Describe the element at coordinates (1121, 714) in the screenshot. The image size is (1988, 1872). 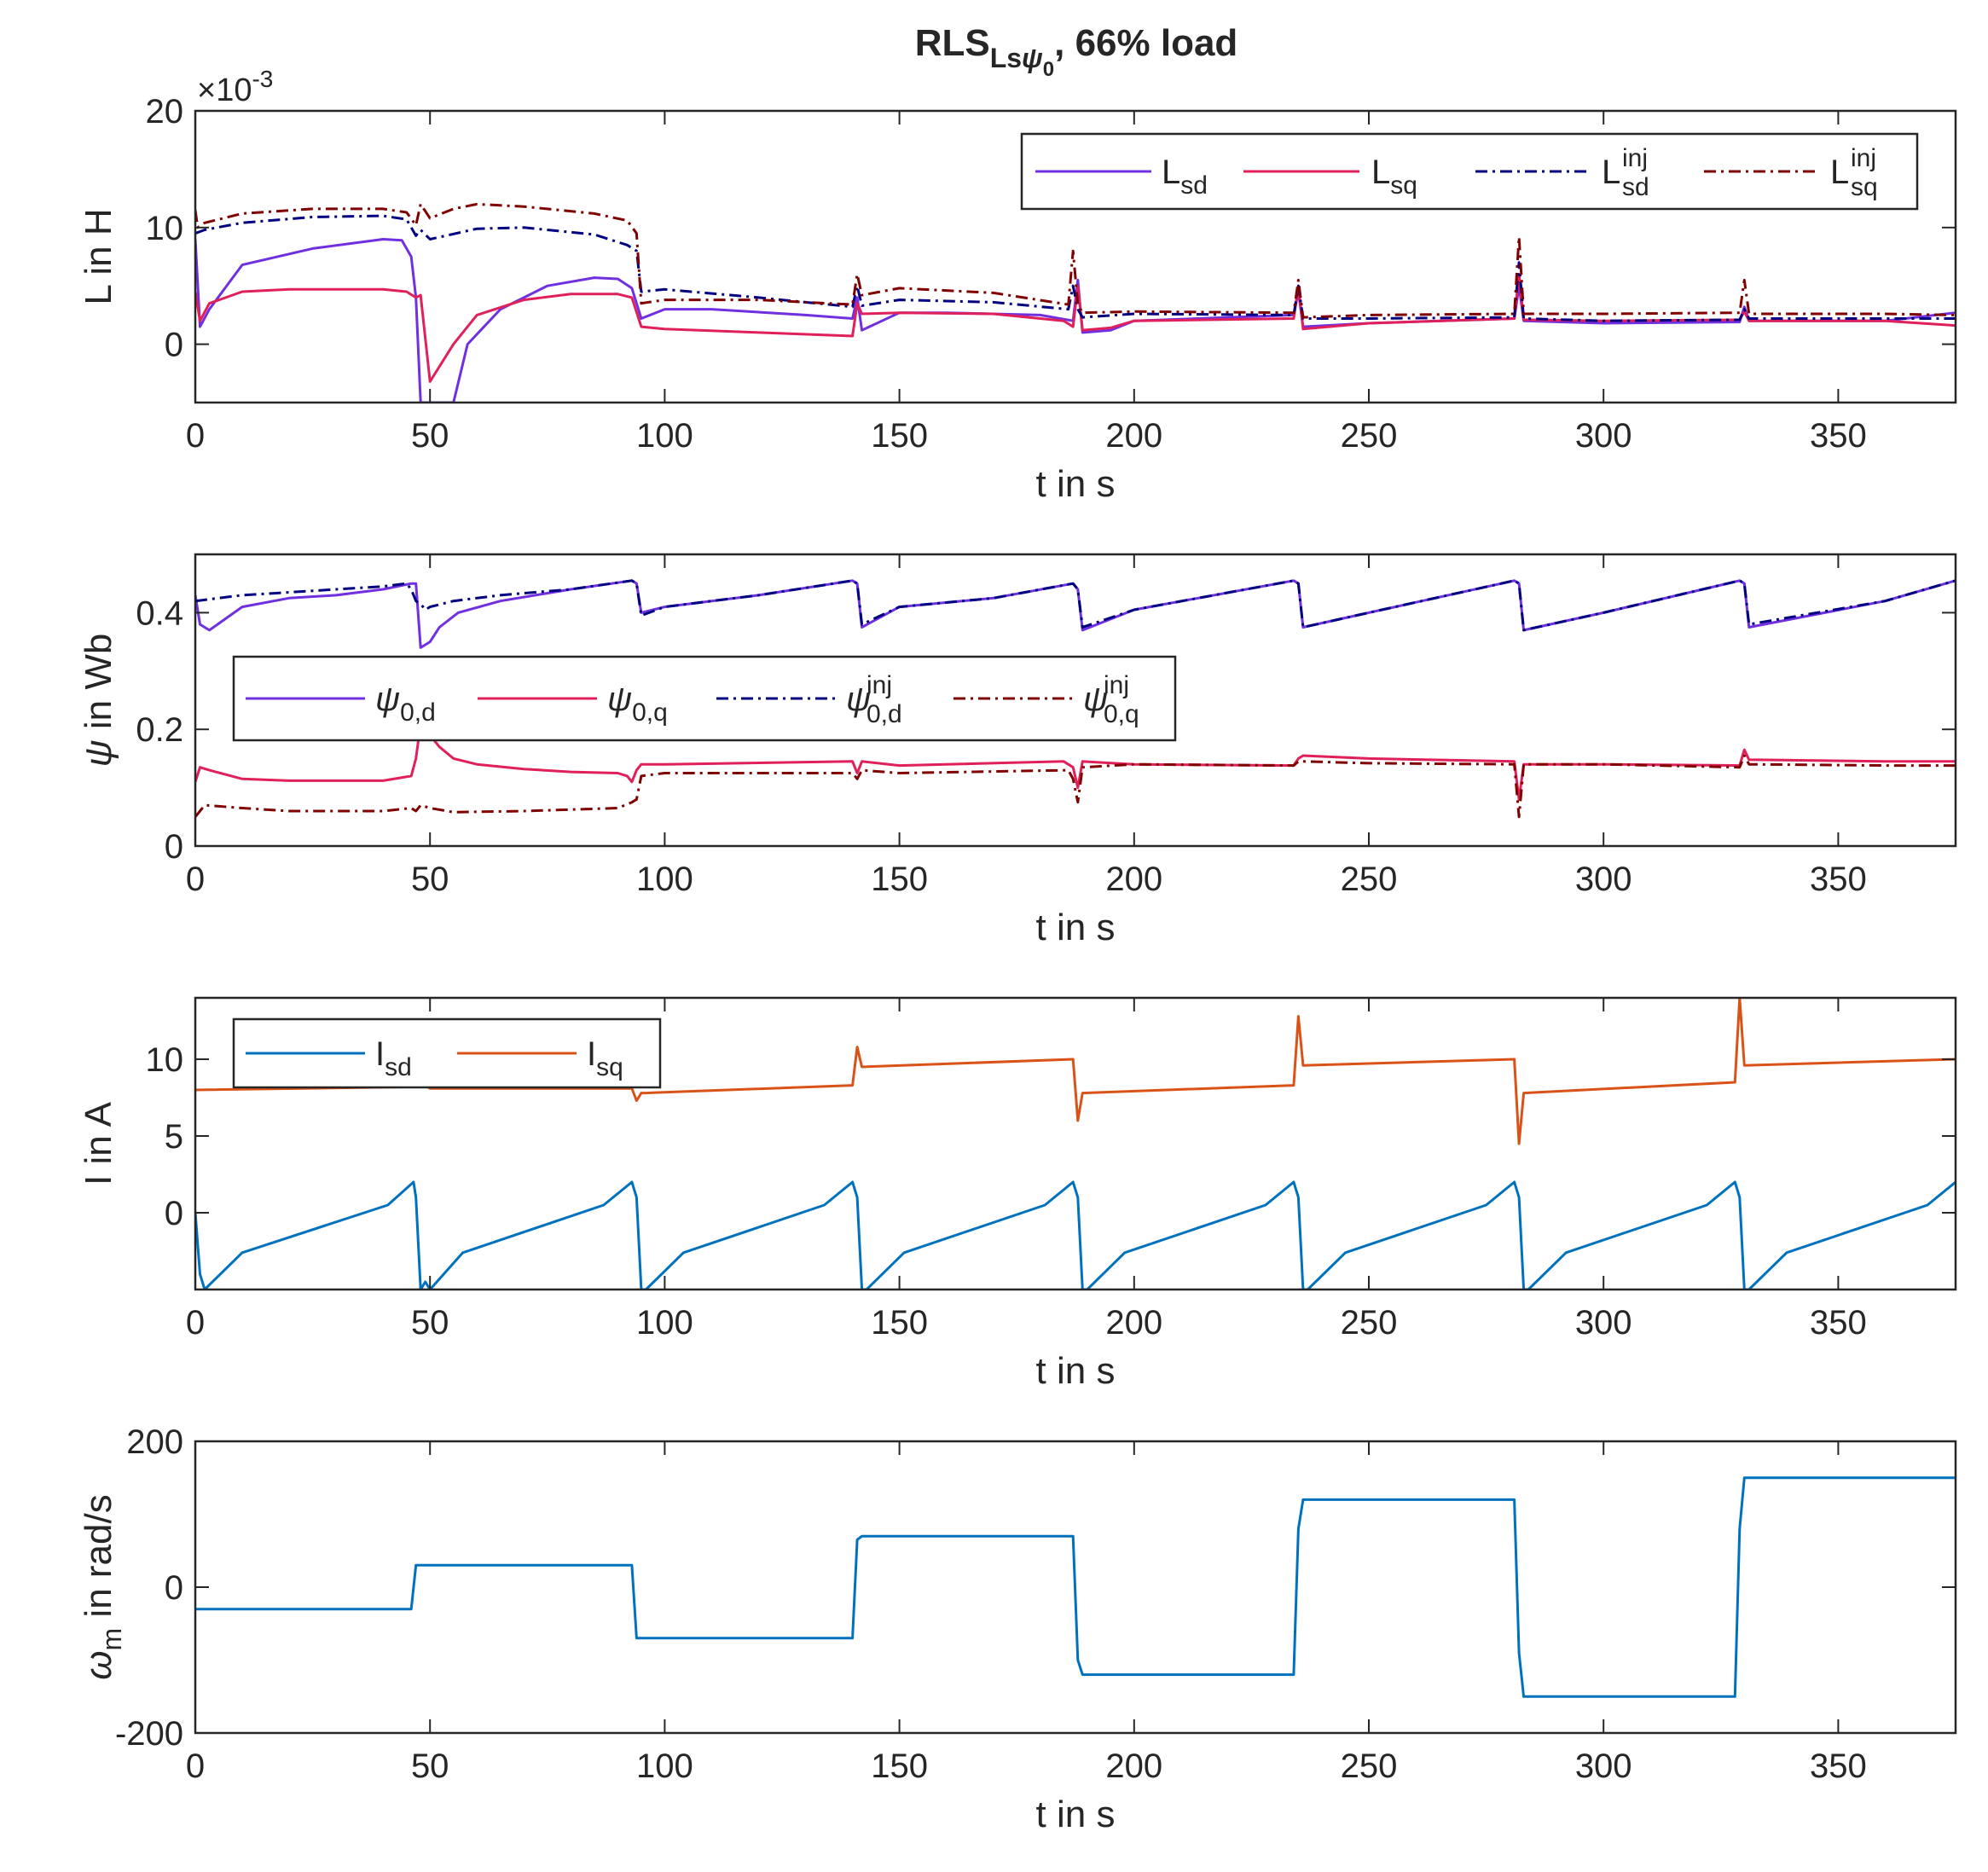
I see `legend-sub-4: 0,q` at that location.